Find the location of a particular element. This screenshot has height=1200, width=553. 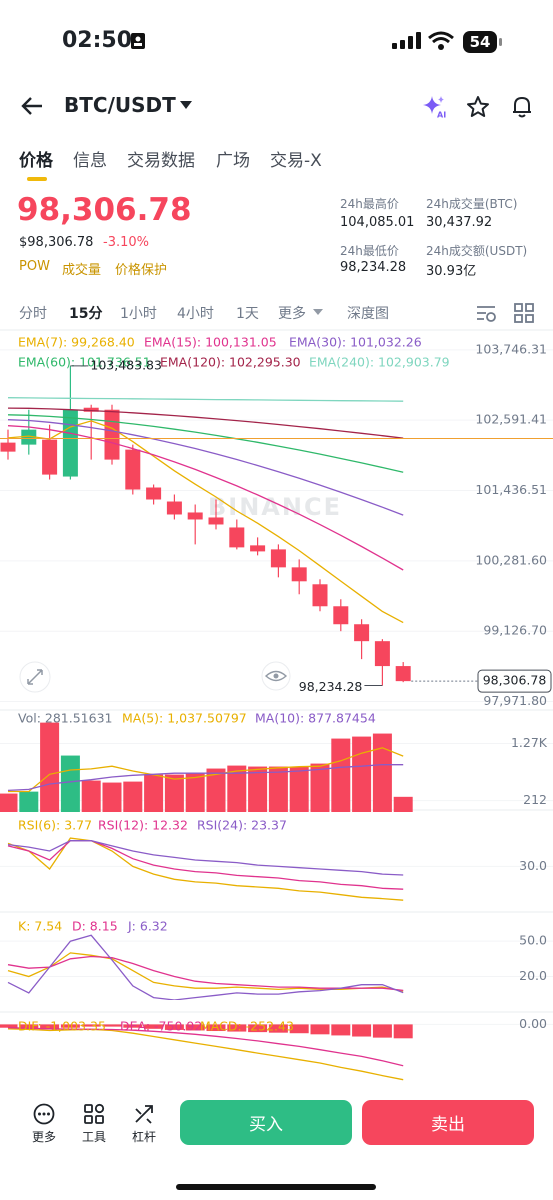

legend-label: MA(5): 1,037.50797 is located at coordinates (184, 718).